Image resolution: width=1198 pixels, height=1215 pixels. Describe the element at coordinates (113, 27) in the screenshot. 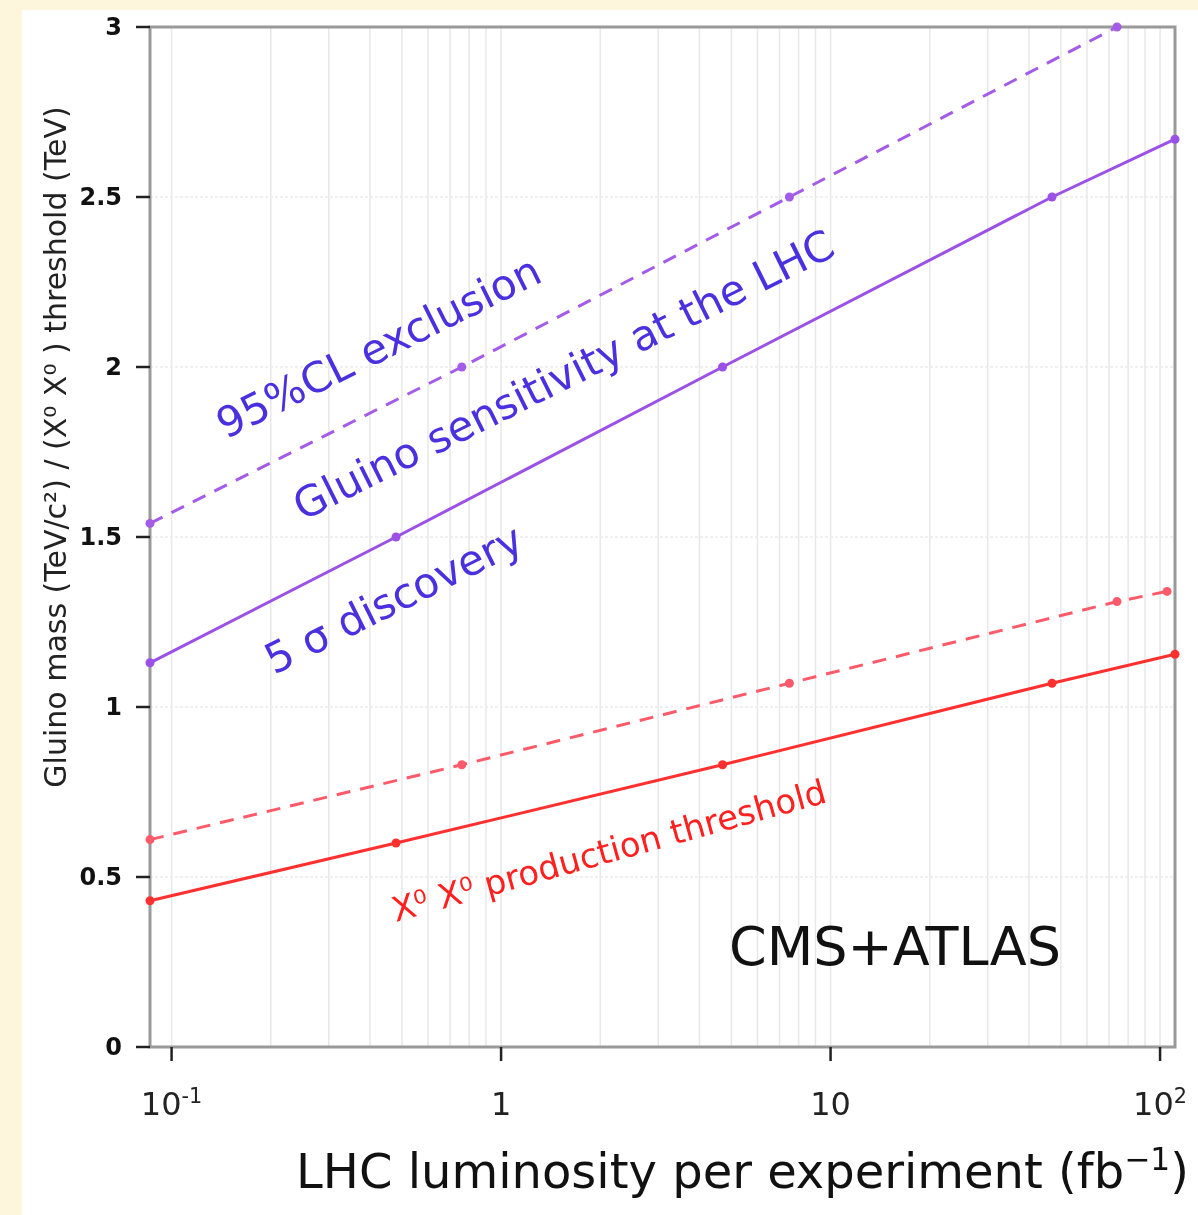

I see `y-tick-label: 3` at that location.